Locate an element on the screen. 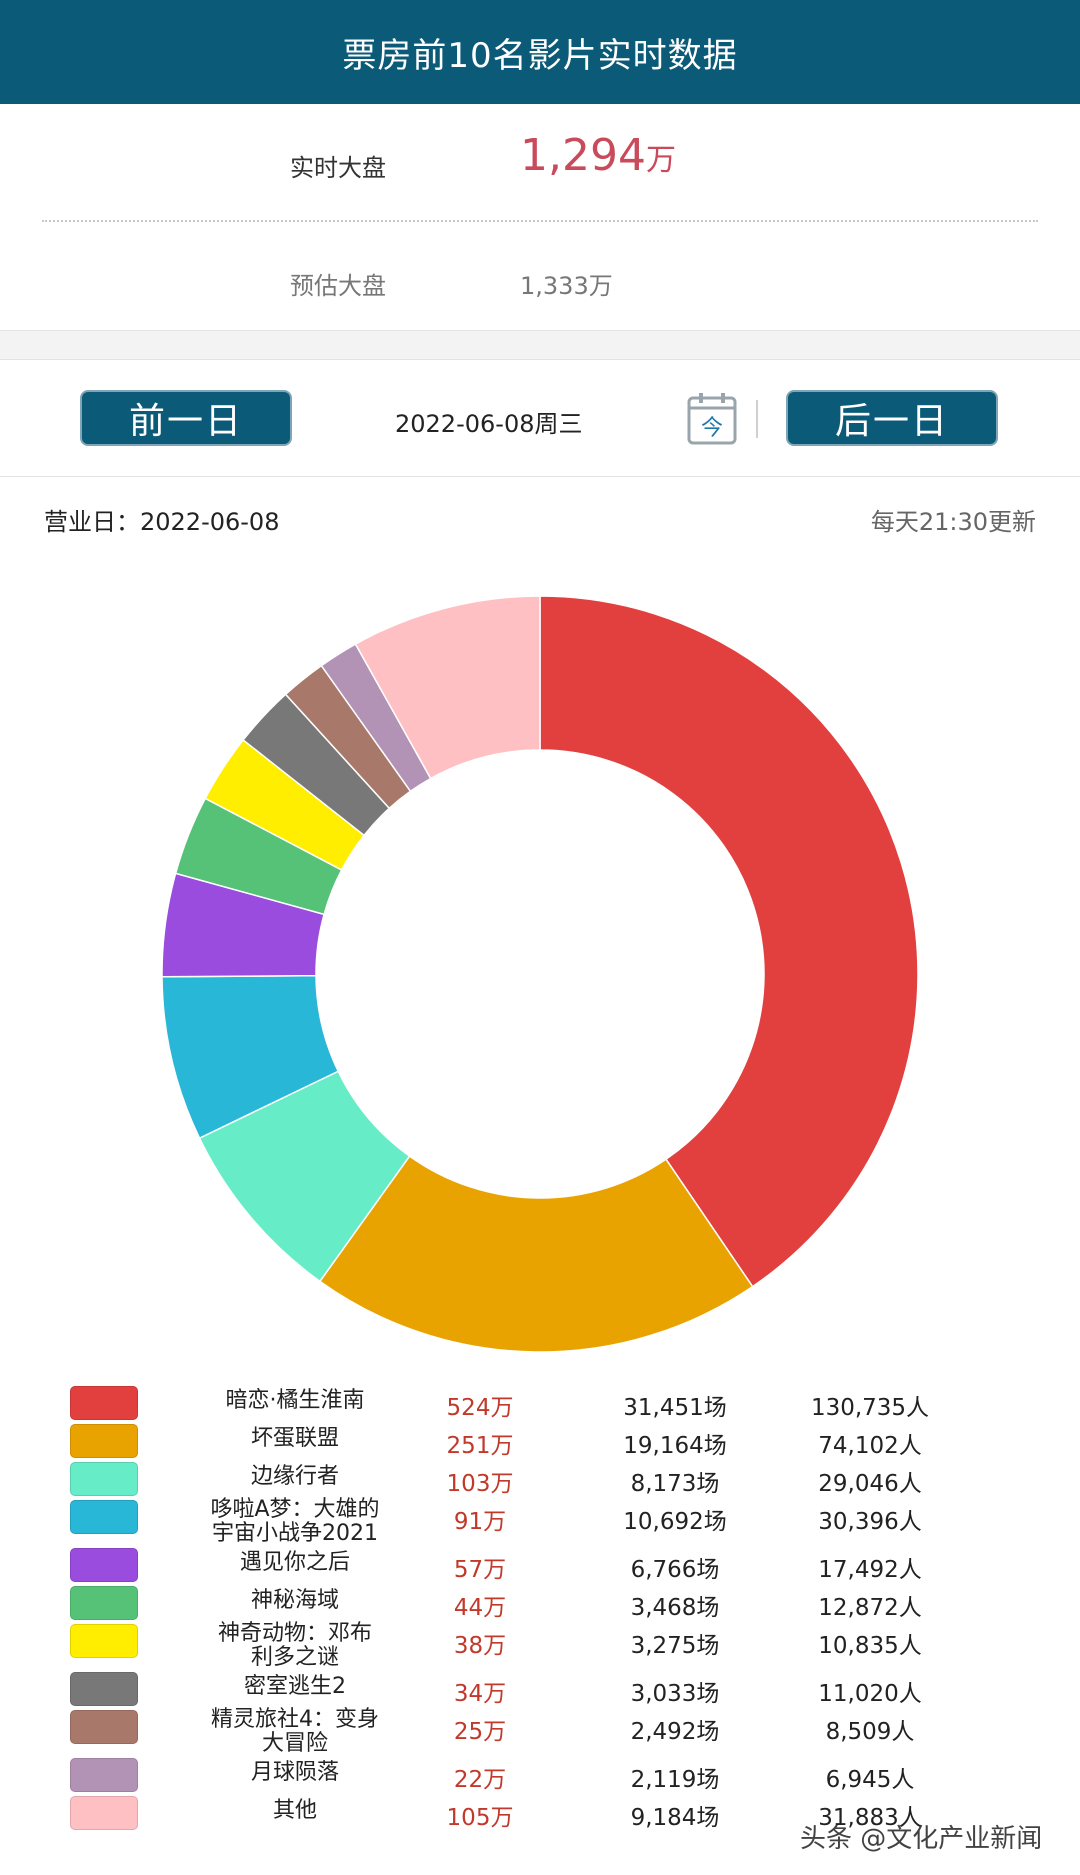  summary-panel: 实时大盘 1,294万 预估大盘 1,333万 is located at coordinates (540, 217).